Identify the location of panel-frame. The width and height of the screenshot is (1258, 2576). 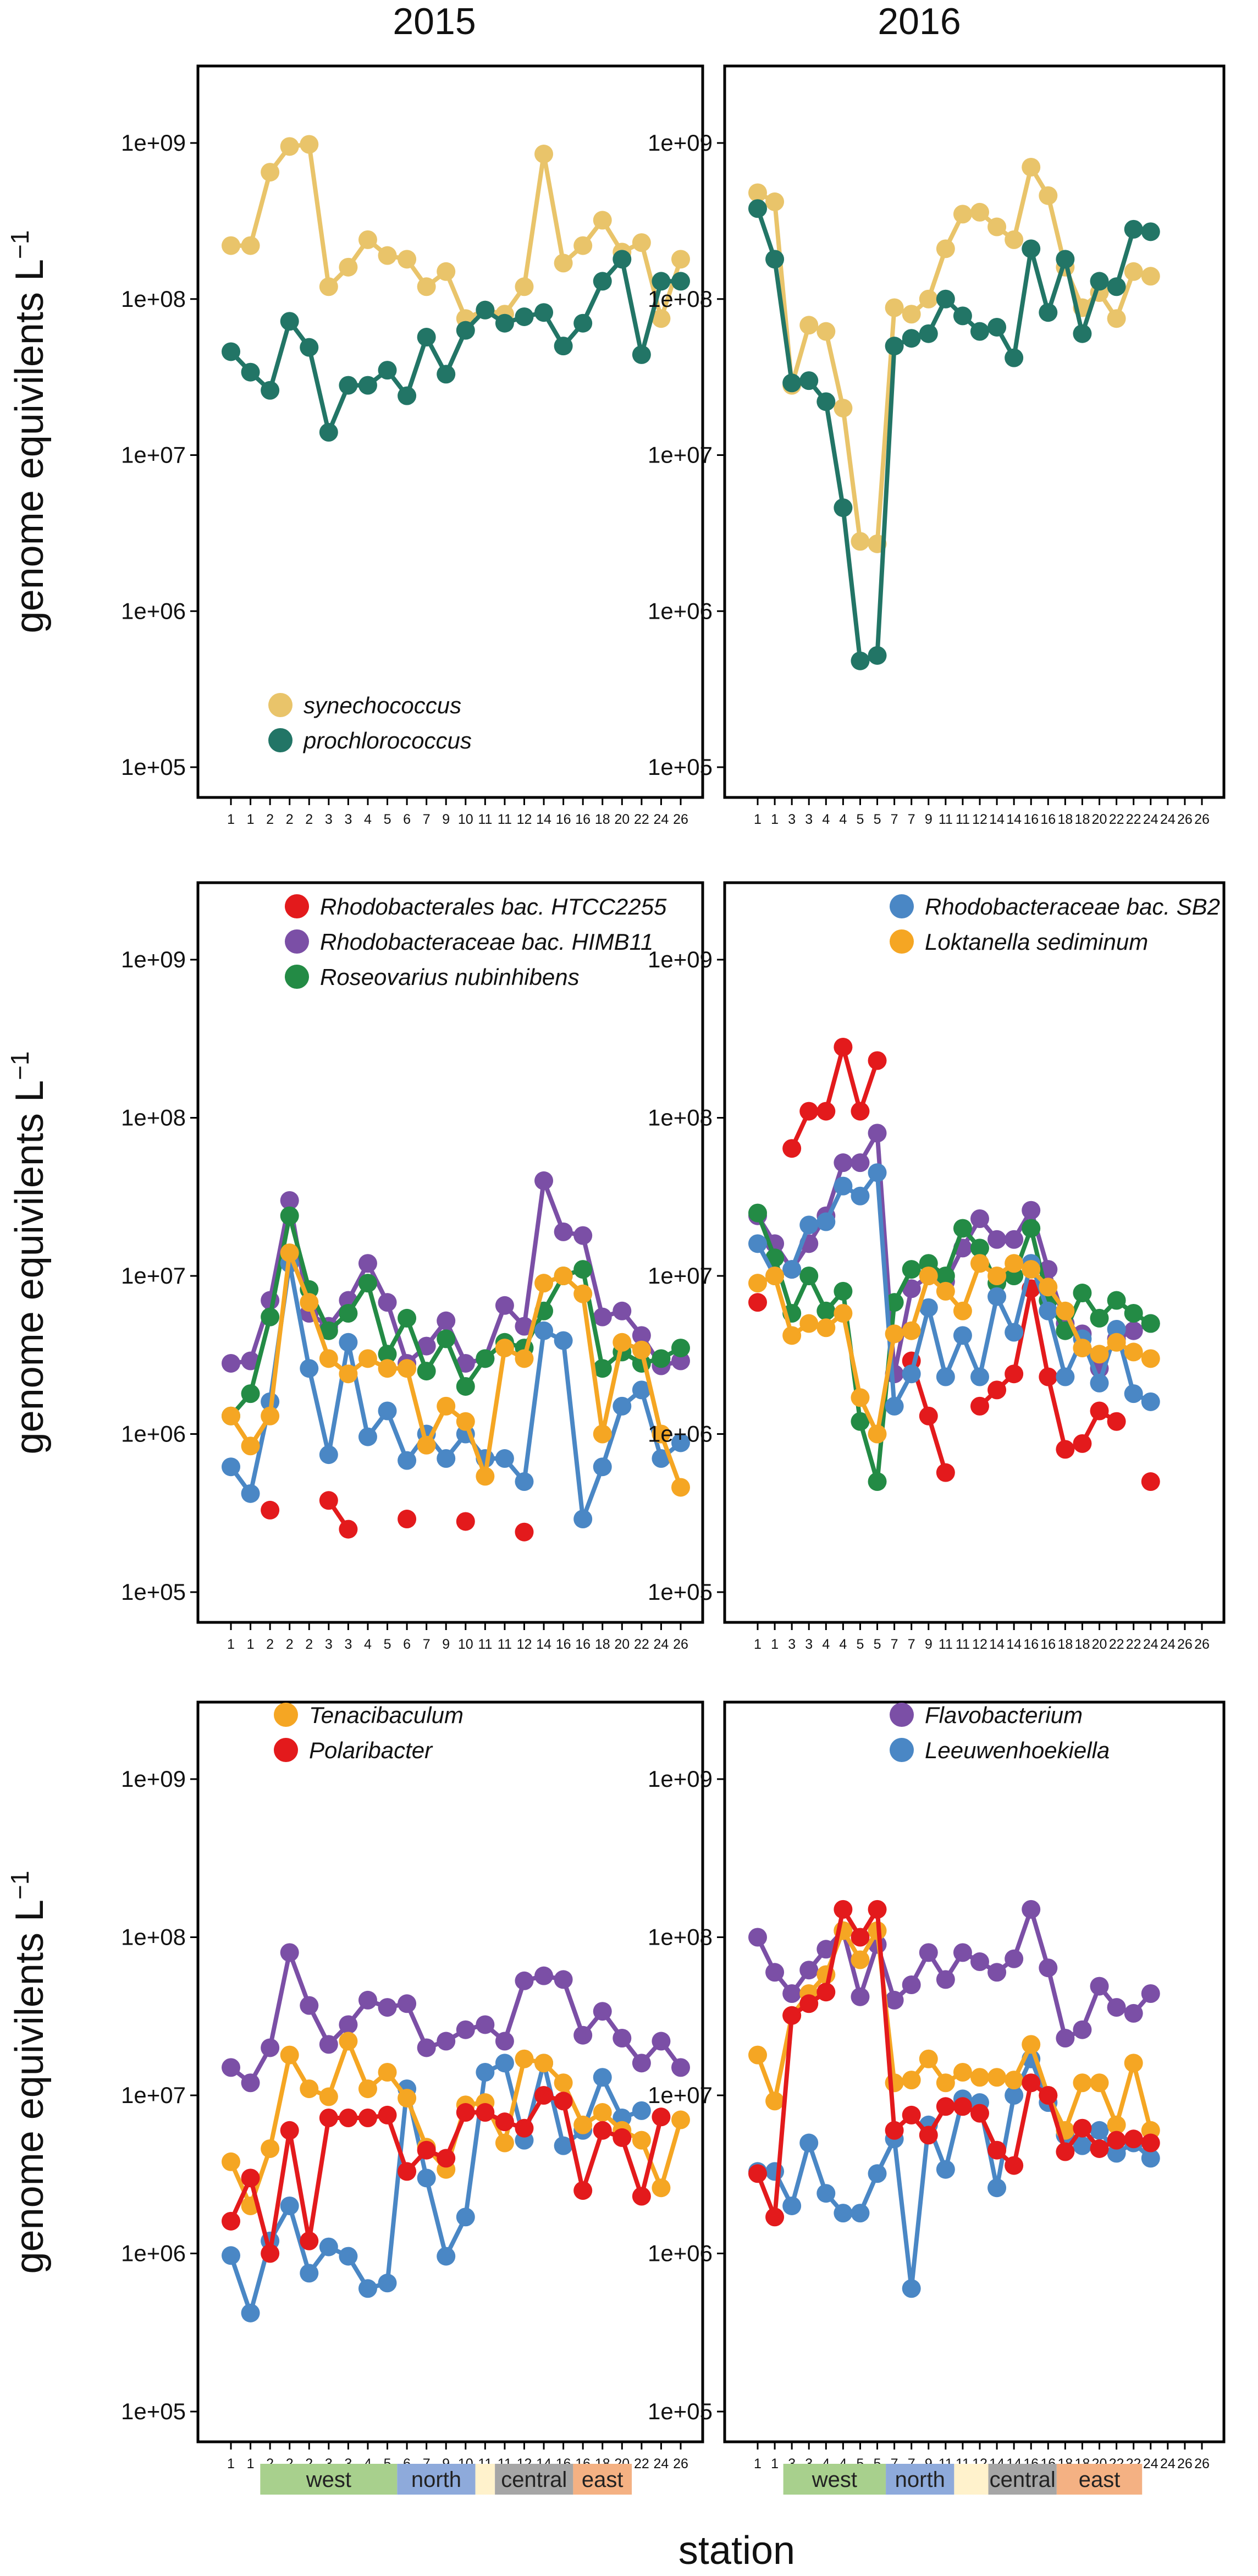
(450, 431).